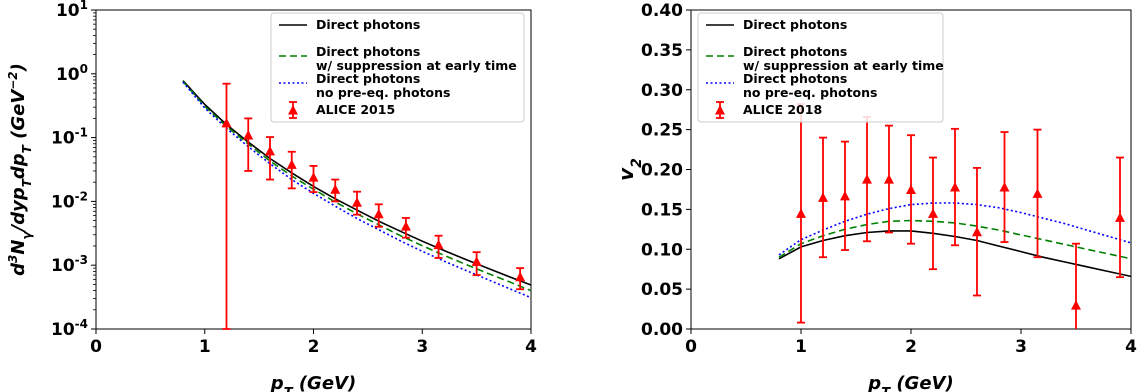  Describe the element at coordinates (662, 51) in the screenshot. I see `y-tick-label: 0.35` at that location.